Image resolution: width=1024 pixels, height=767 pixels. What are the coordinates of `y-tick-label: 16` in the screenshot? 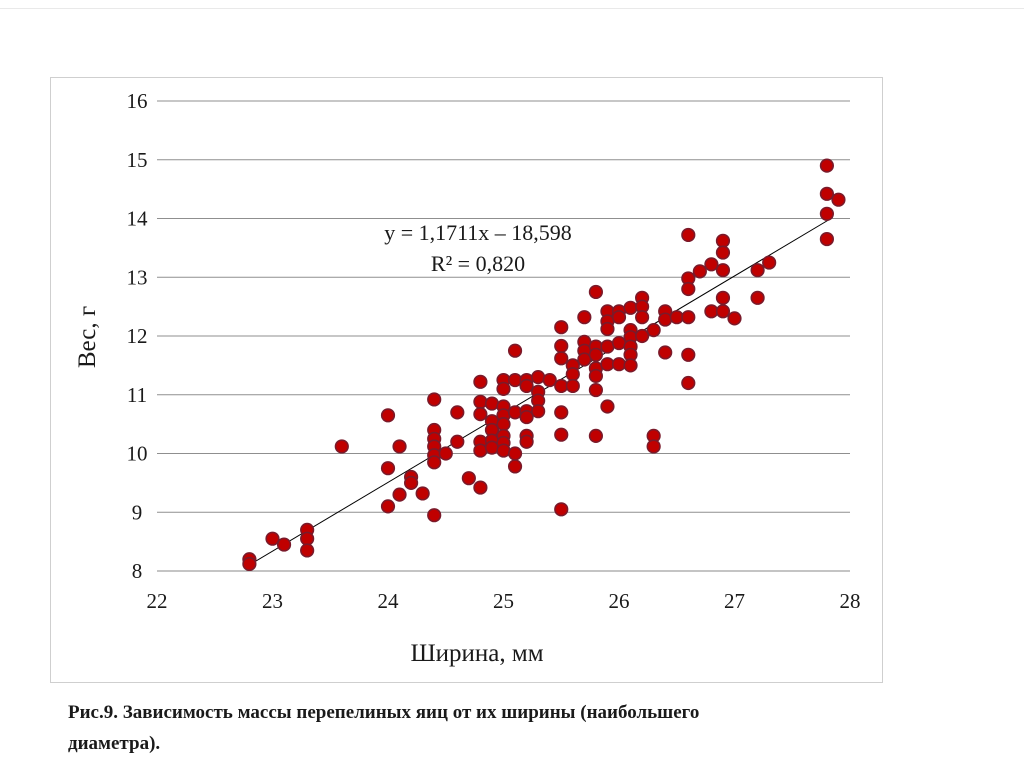 It's located at (137, 101).